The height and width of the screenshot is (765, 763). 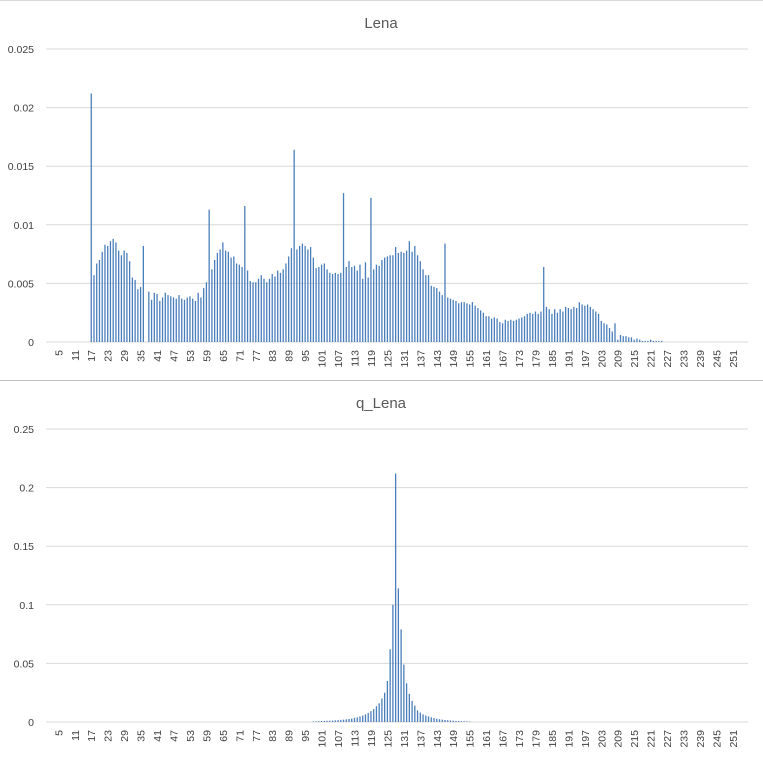 I want to click on y-tick-label: 0.015, so click(x=21, y=167).